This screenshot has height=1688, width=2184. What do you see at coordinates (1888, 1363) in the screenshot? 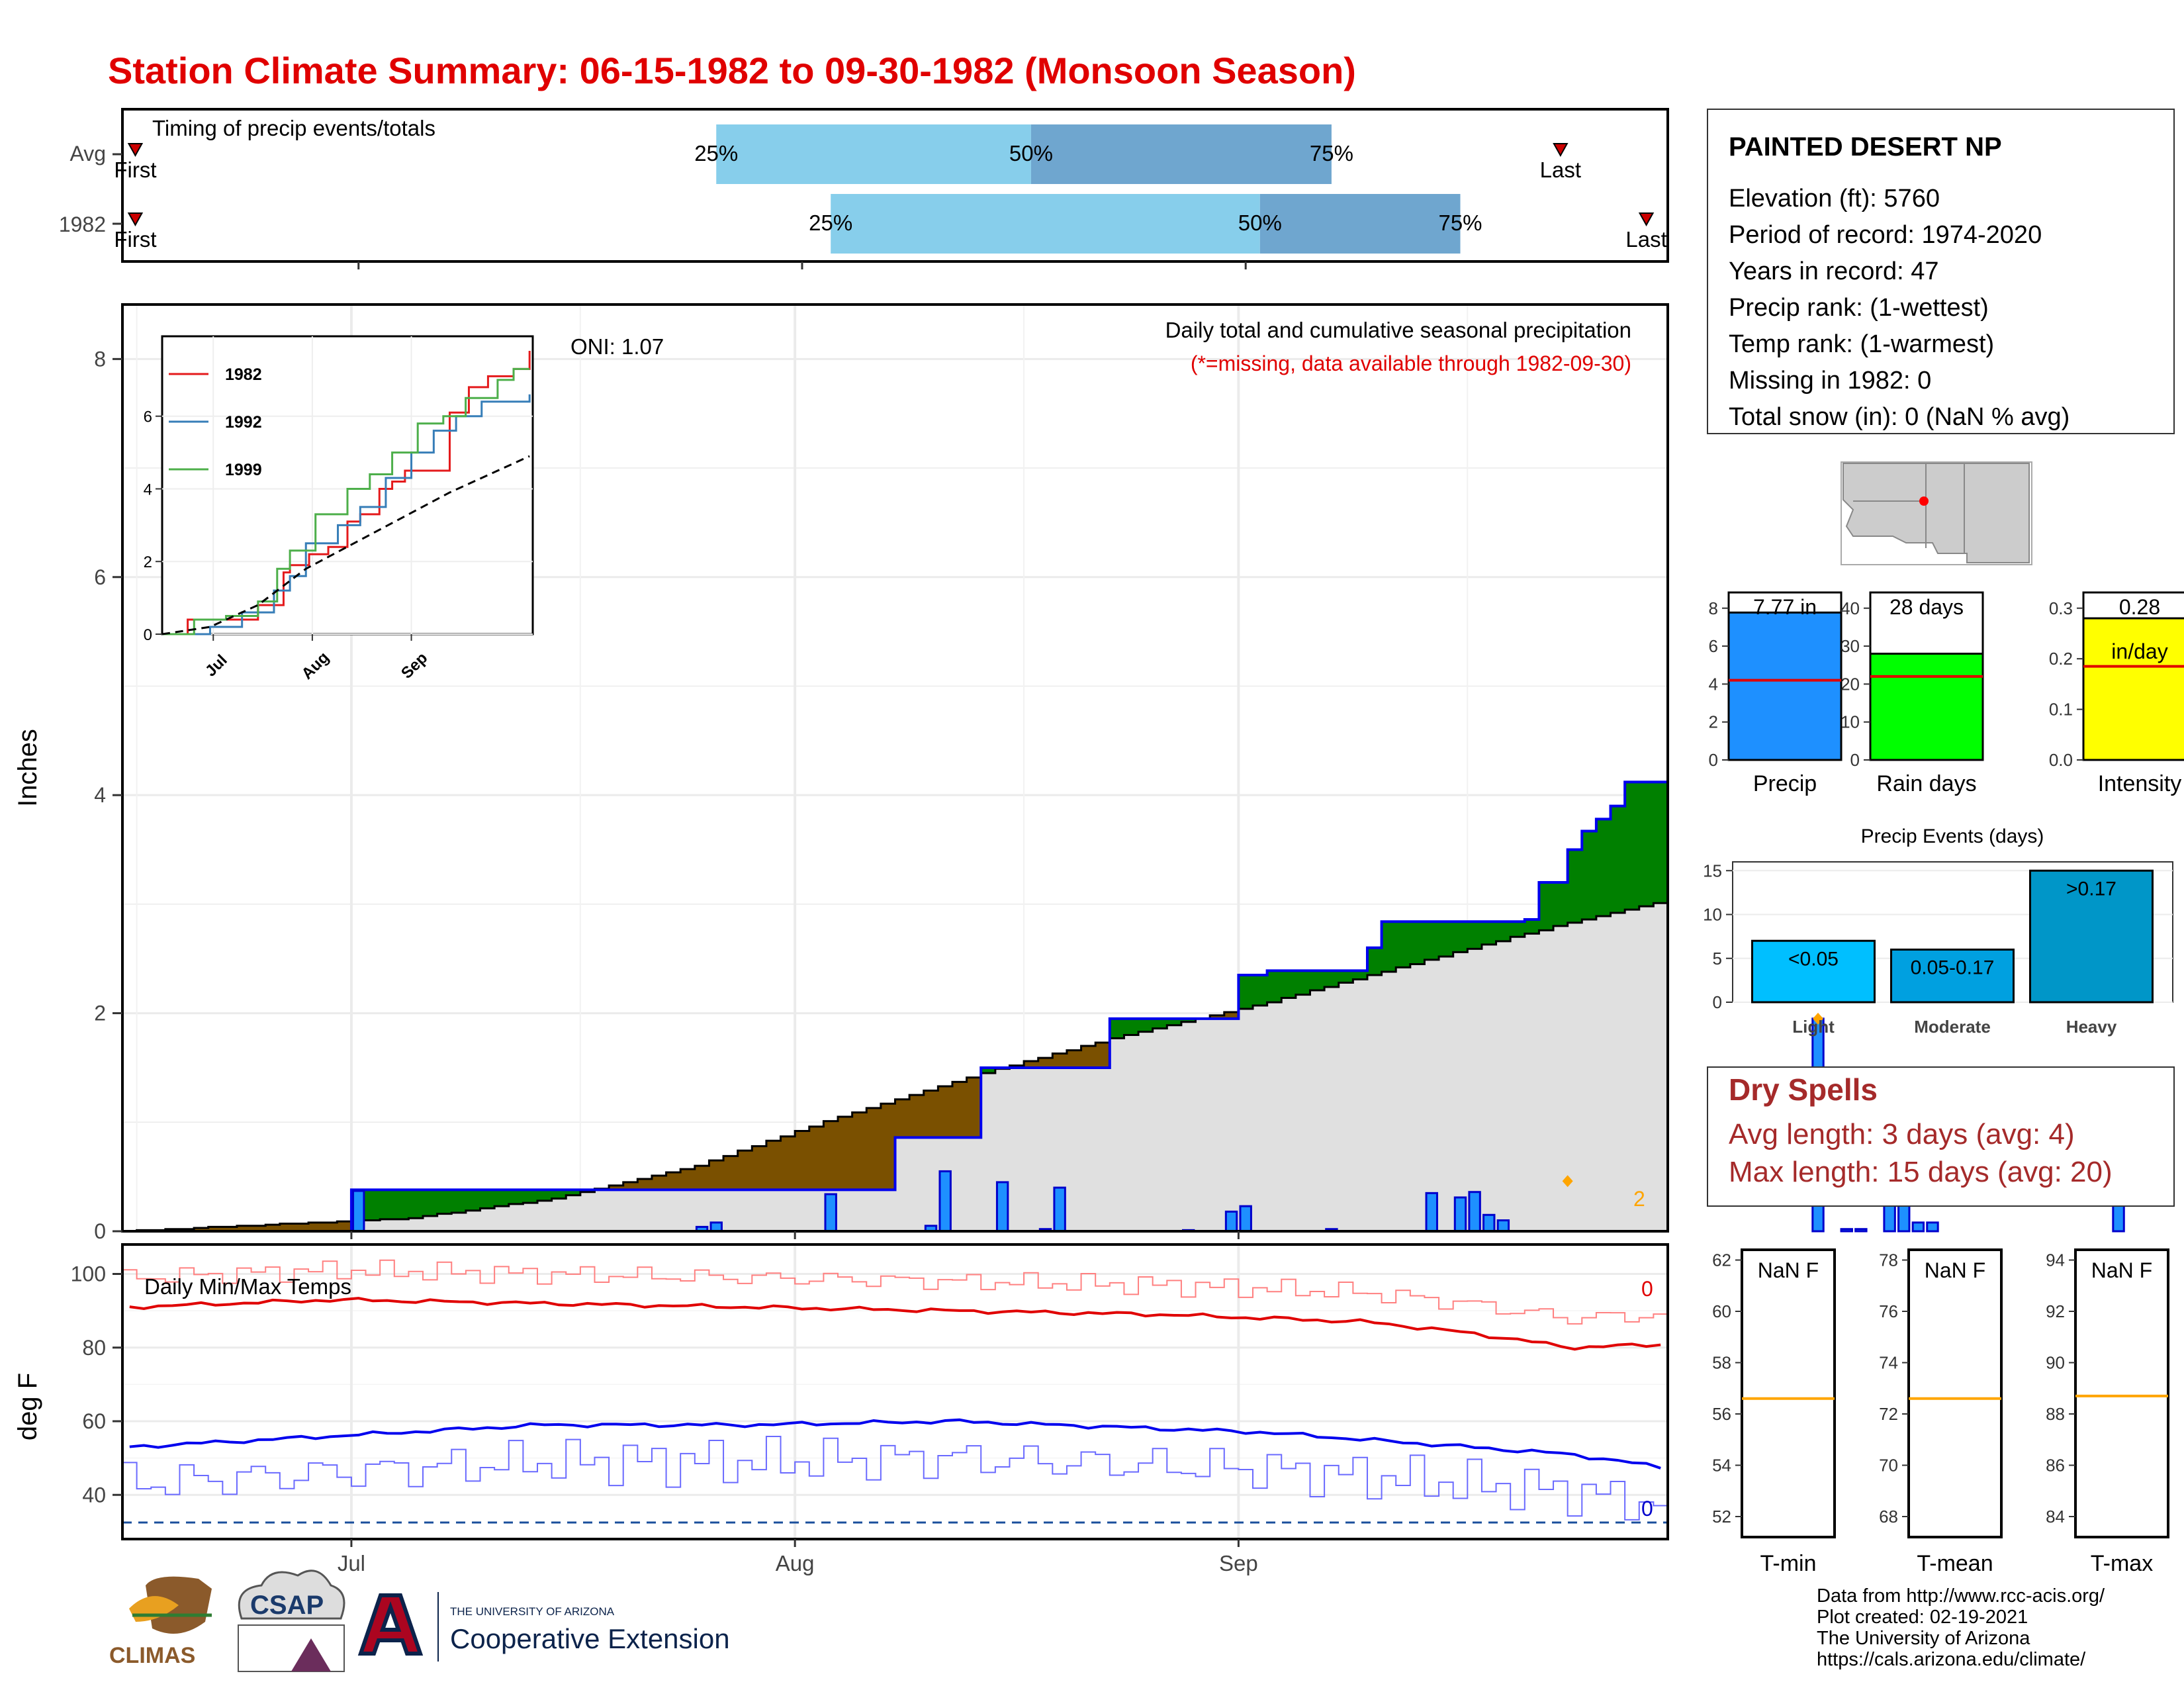
I see `temp-summary-y-tick-label: 74` at bounding box center [1888, 1363].